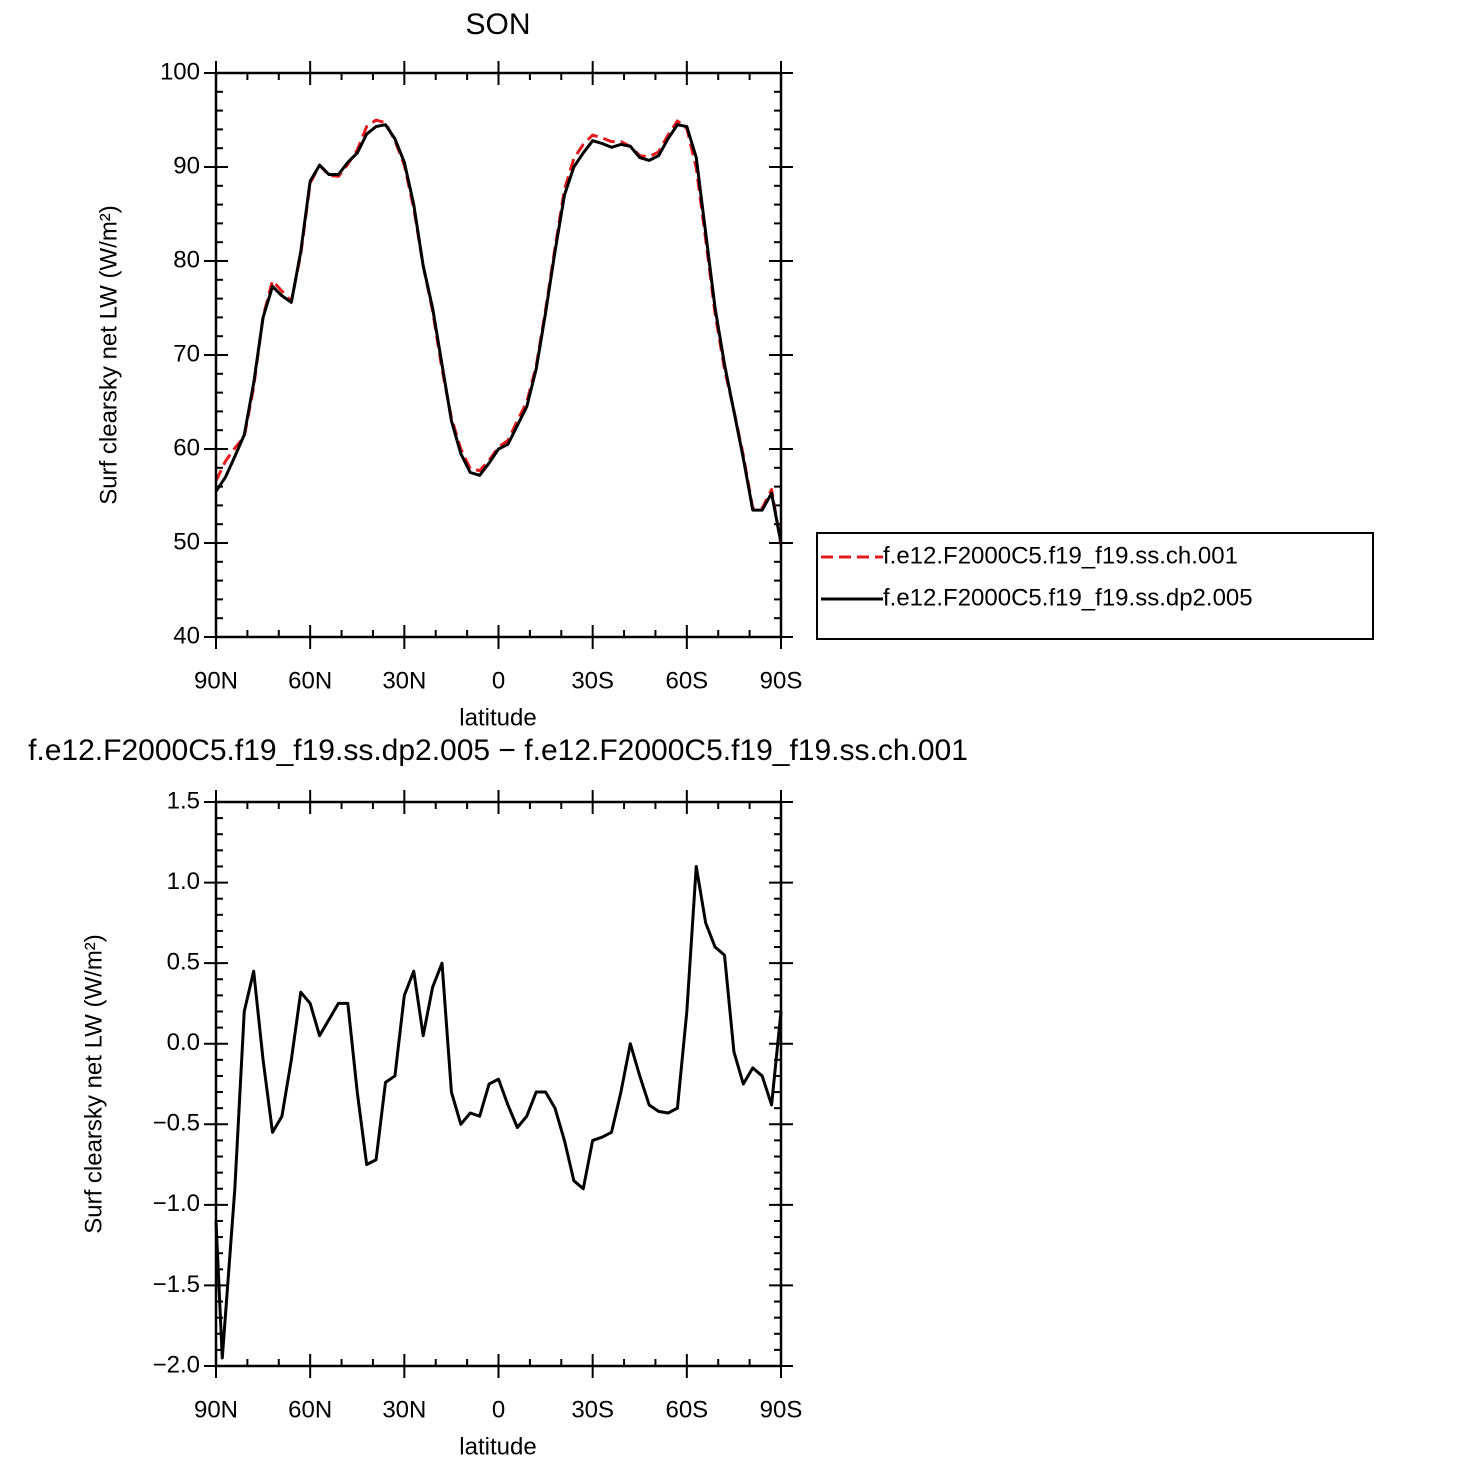  Describe the element at coordinates (183, 800) in the screenshot. I see `y-tick-label: 1.5` at that location.